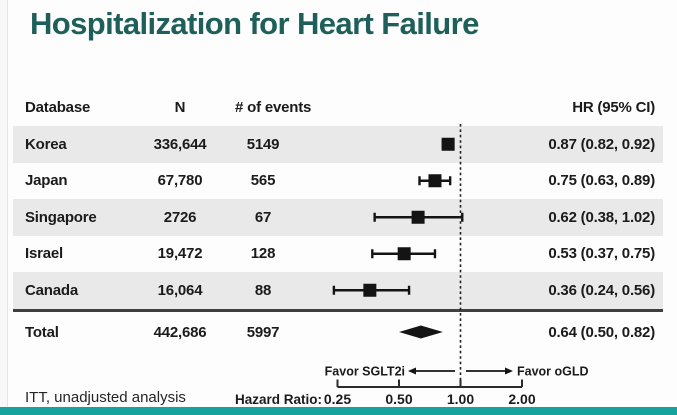 The height and width of the screenshot is (415, 677). I want to click on events-cell: 67, so click(263, 217).